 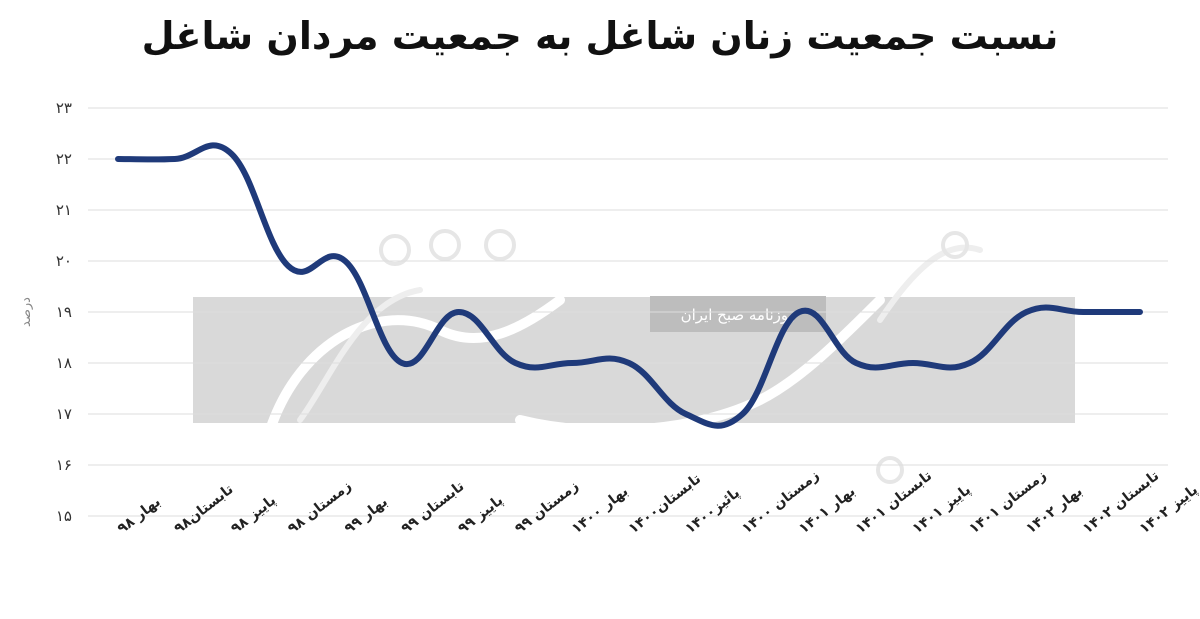 I want to click on y-tick-label: ۱۹, so click(x=64, y=312).